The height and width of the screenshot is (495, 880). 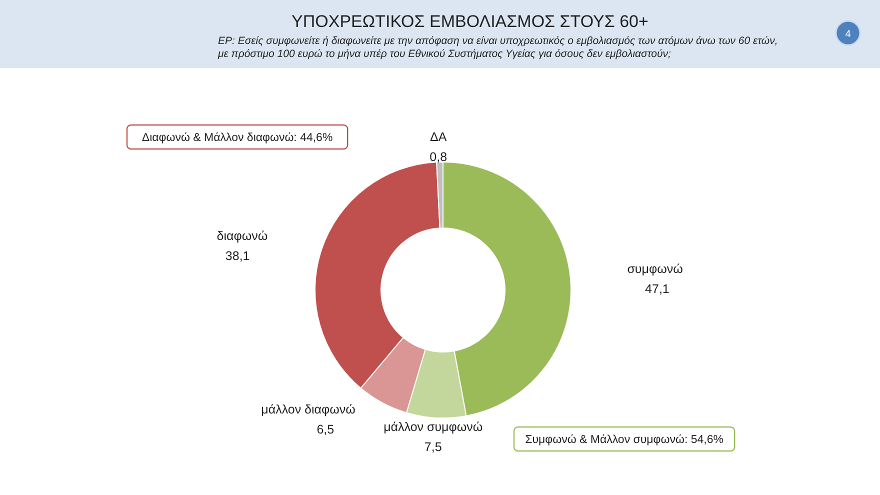 I want to click on data-label: 7,5, so click(x=433, y=447).